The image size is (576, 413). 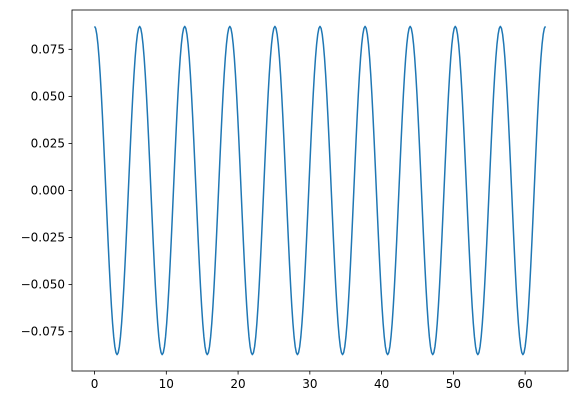 What do you see at coordinates (166, 384) in the screenshot?
I see `x-tick-label: 10` at bounding box center [166, 384].